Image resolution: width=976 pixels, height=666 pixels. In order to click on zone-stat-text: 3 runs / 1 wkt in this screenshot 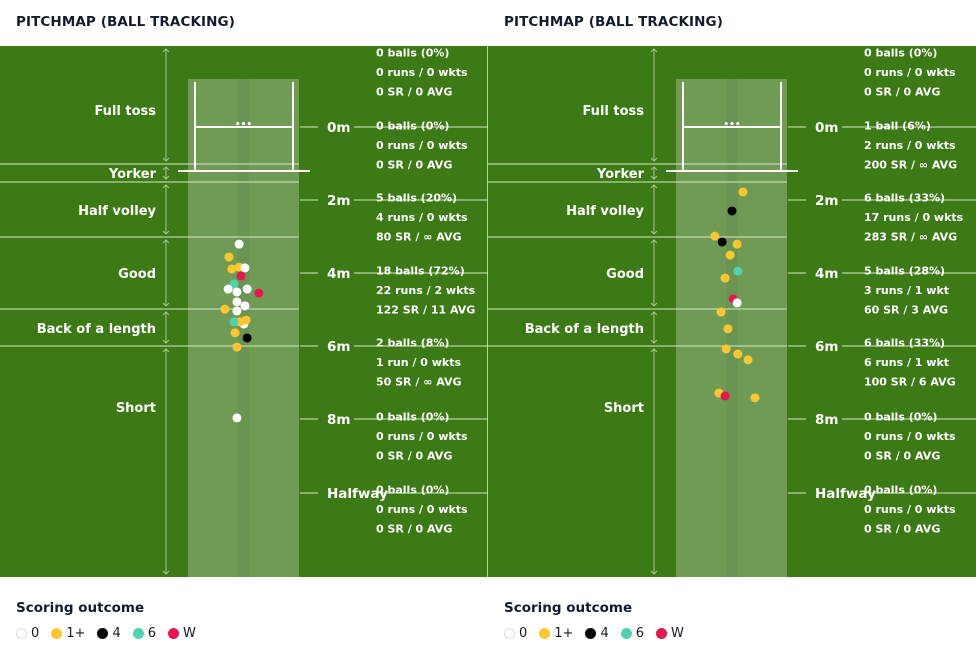, I will do `click(906, 290)`.